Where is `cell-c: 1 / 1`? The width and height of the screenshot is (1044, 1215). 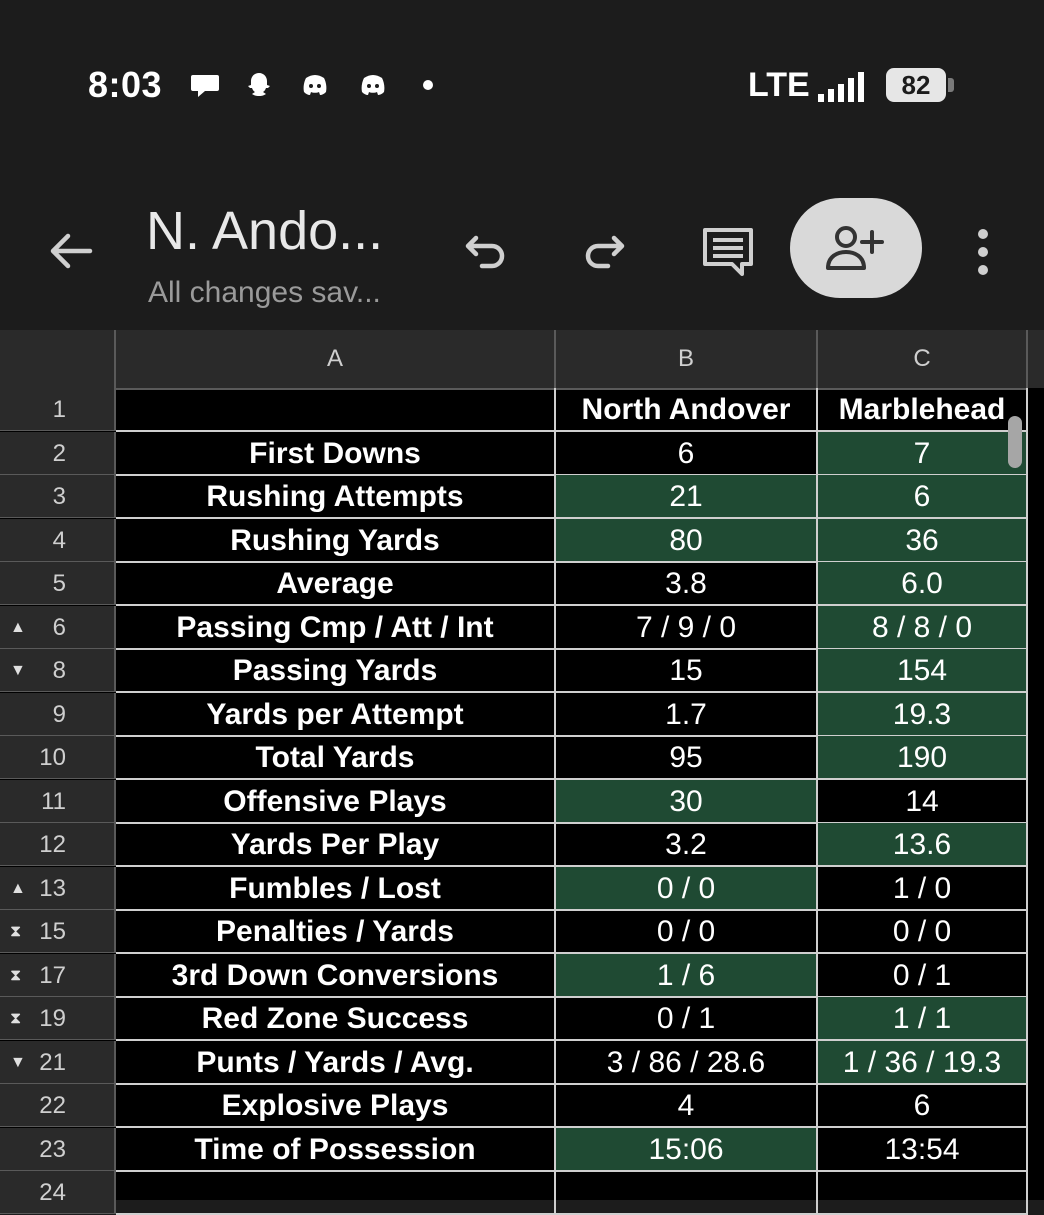 cell-c: 1 / 1 is located at coordinates (923, 1019).